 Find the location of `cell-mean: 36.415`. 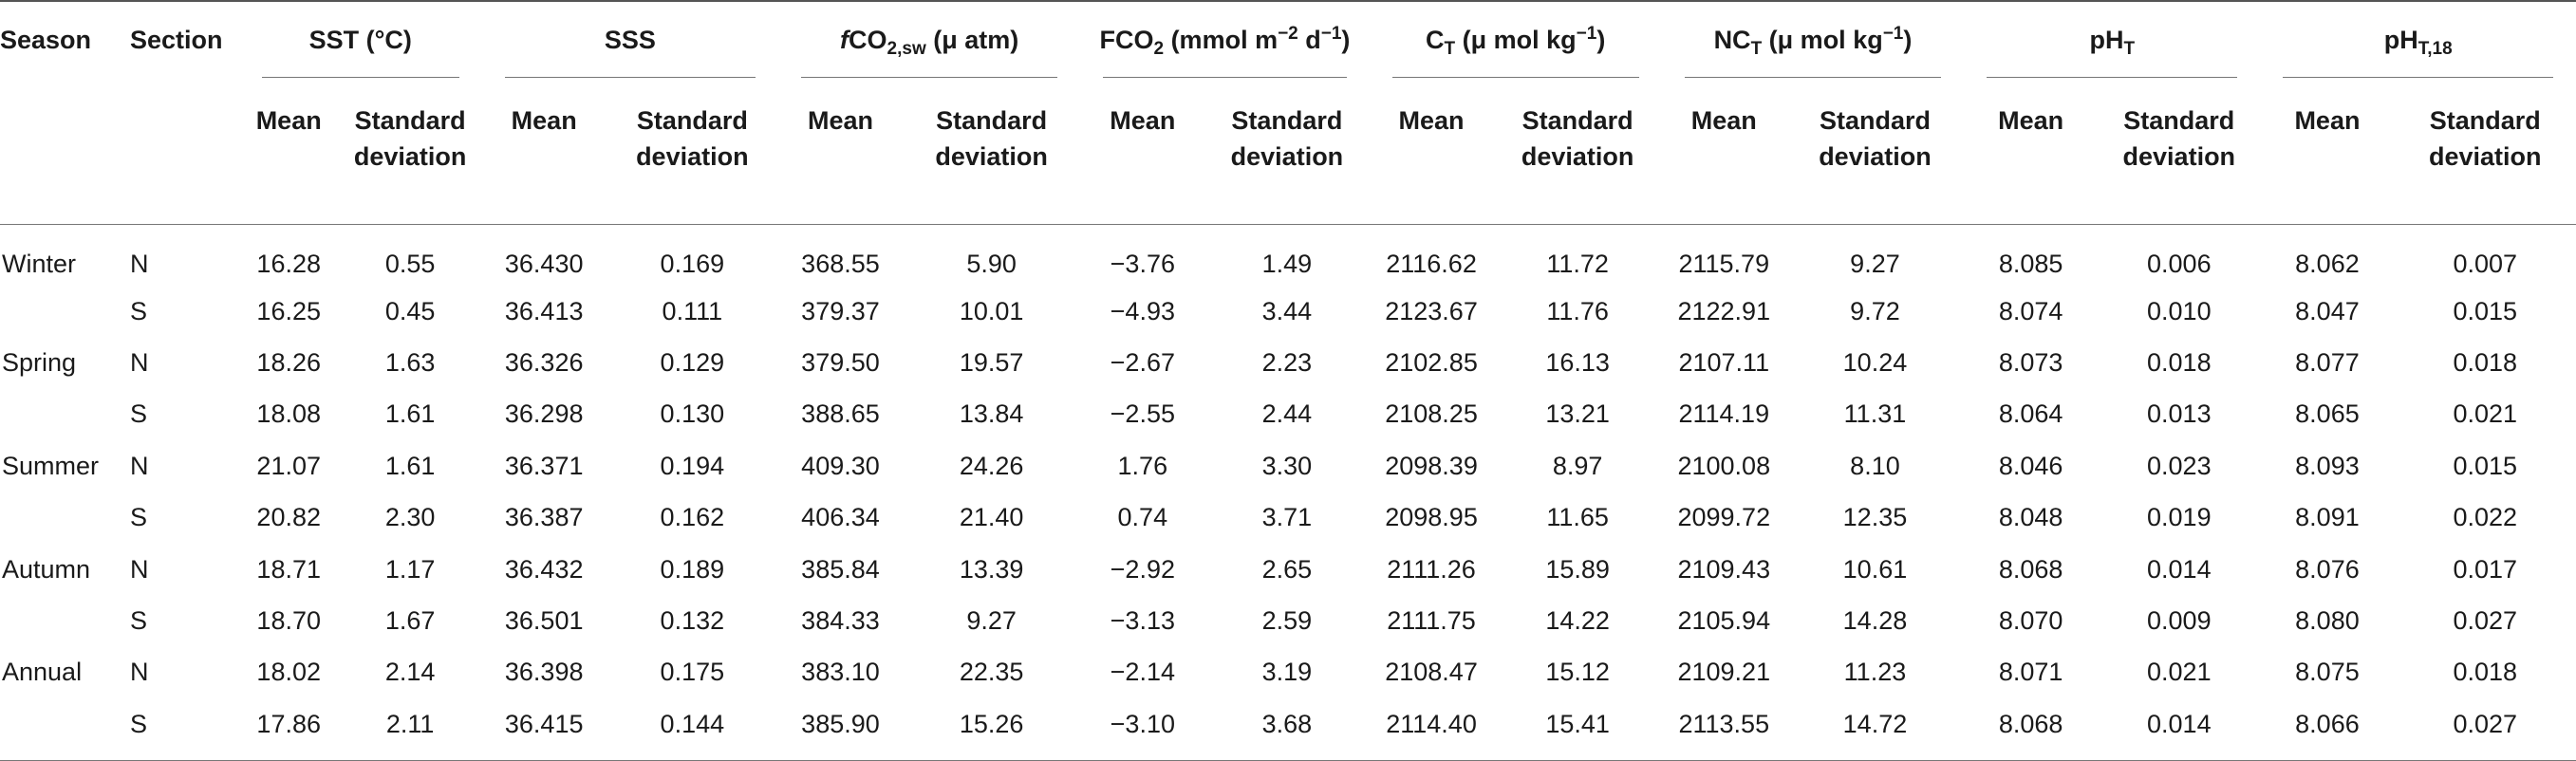

cell-mean: 36.415 is located at coordinates (544, 729).